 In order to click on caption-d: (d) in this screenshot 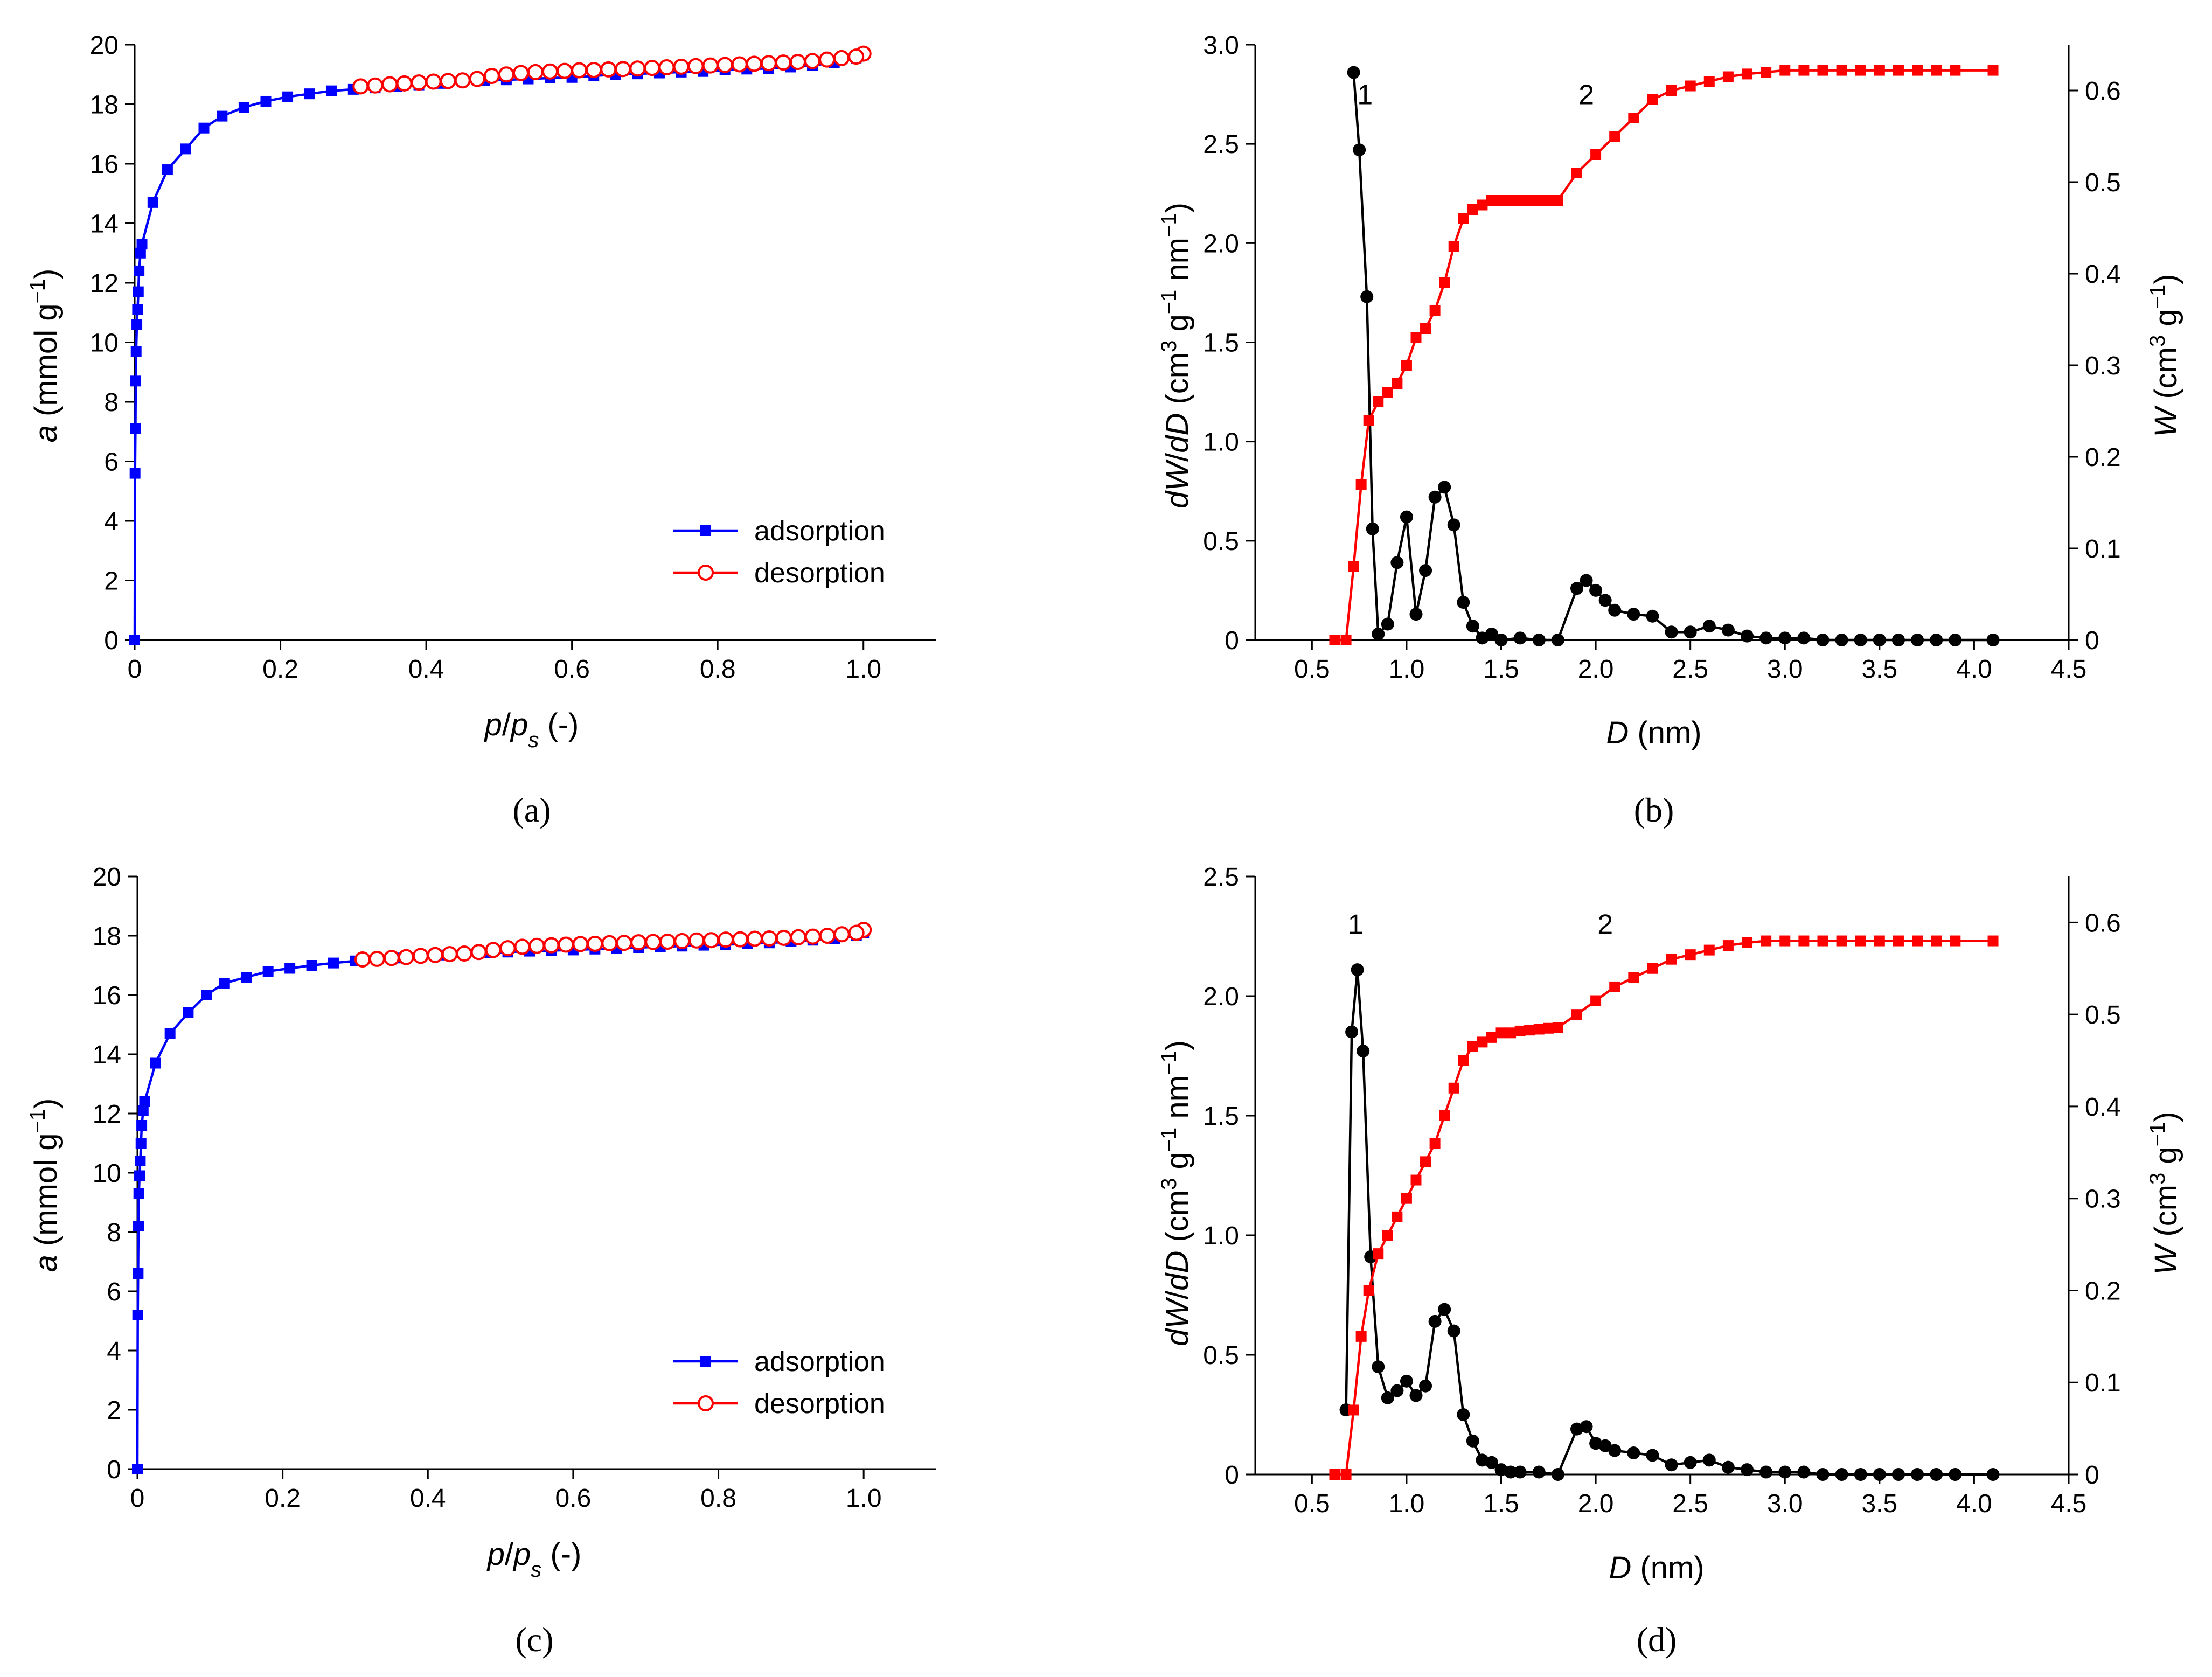, I will do `click(1657, 1640)`.